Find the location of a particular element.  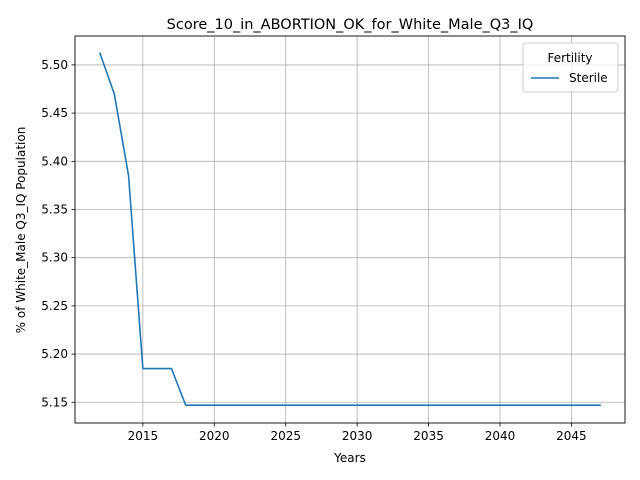

x-tick-label: 2030 is located at coordinates (357, 436).